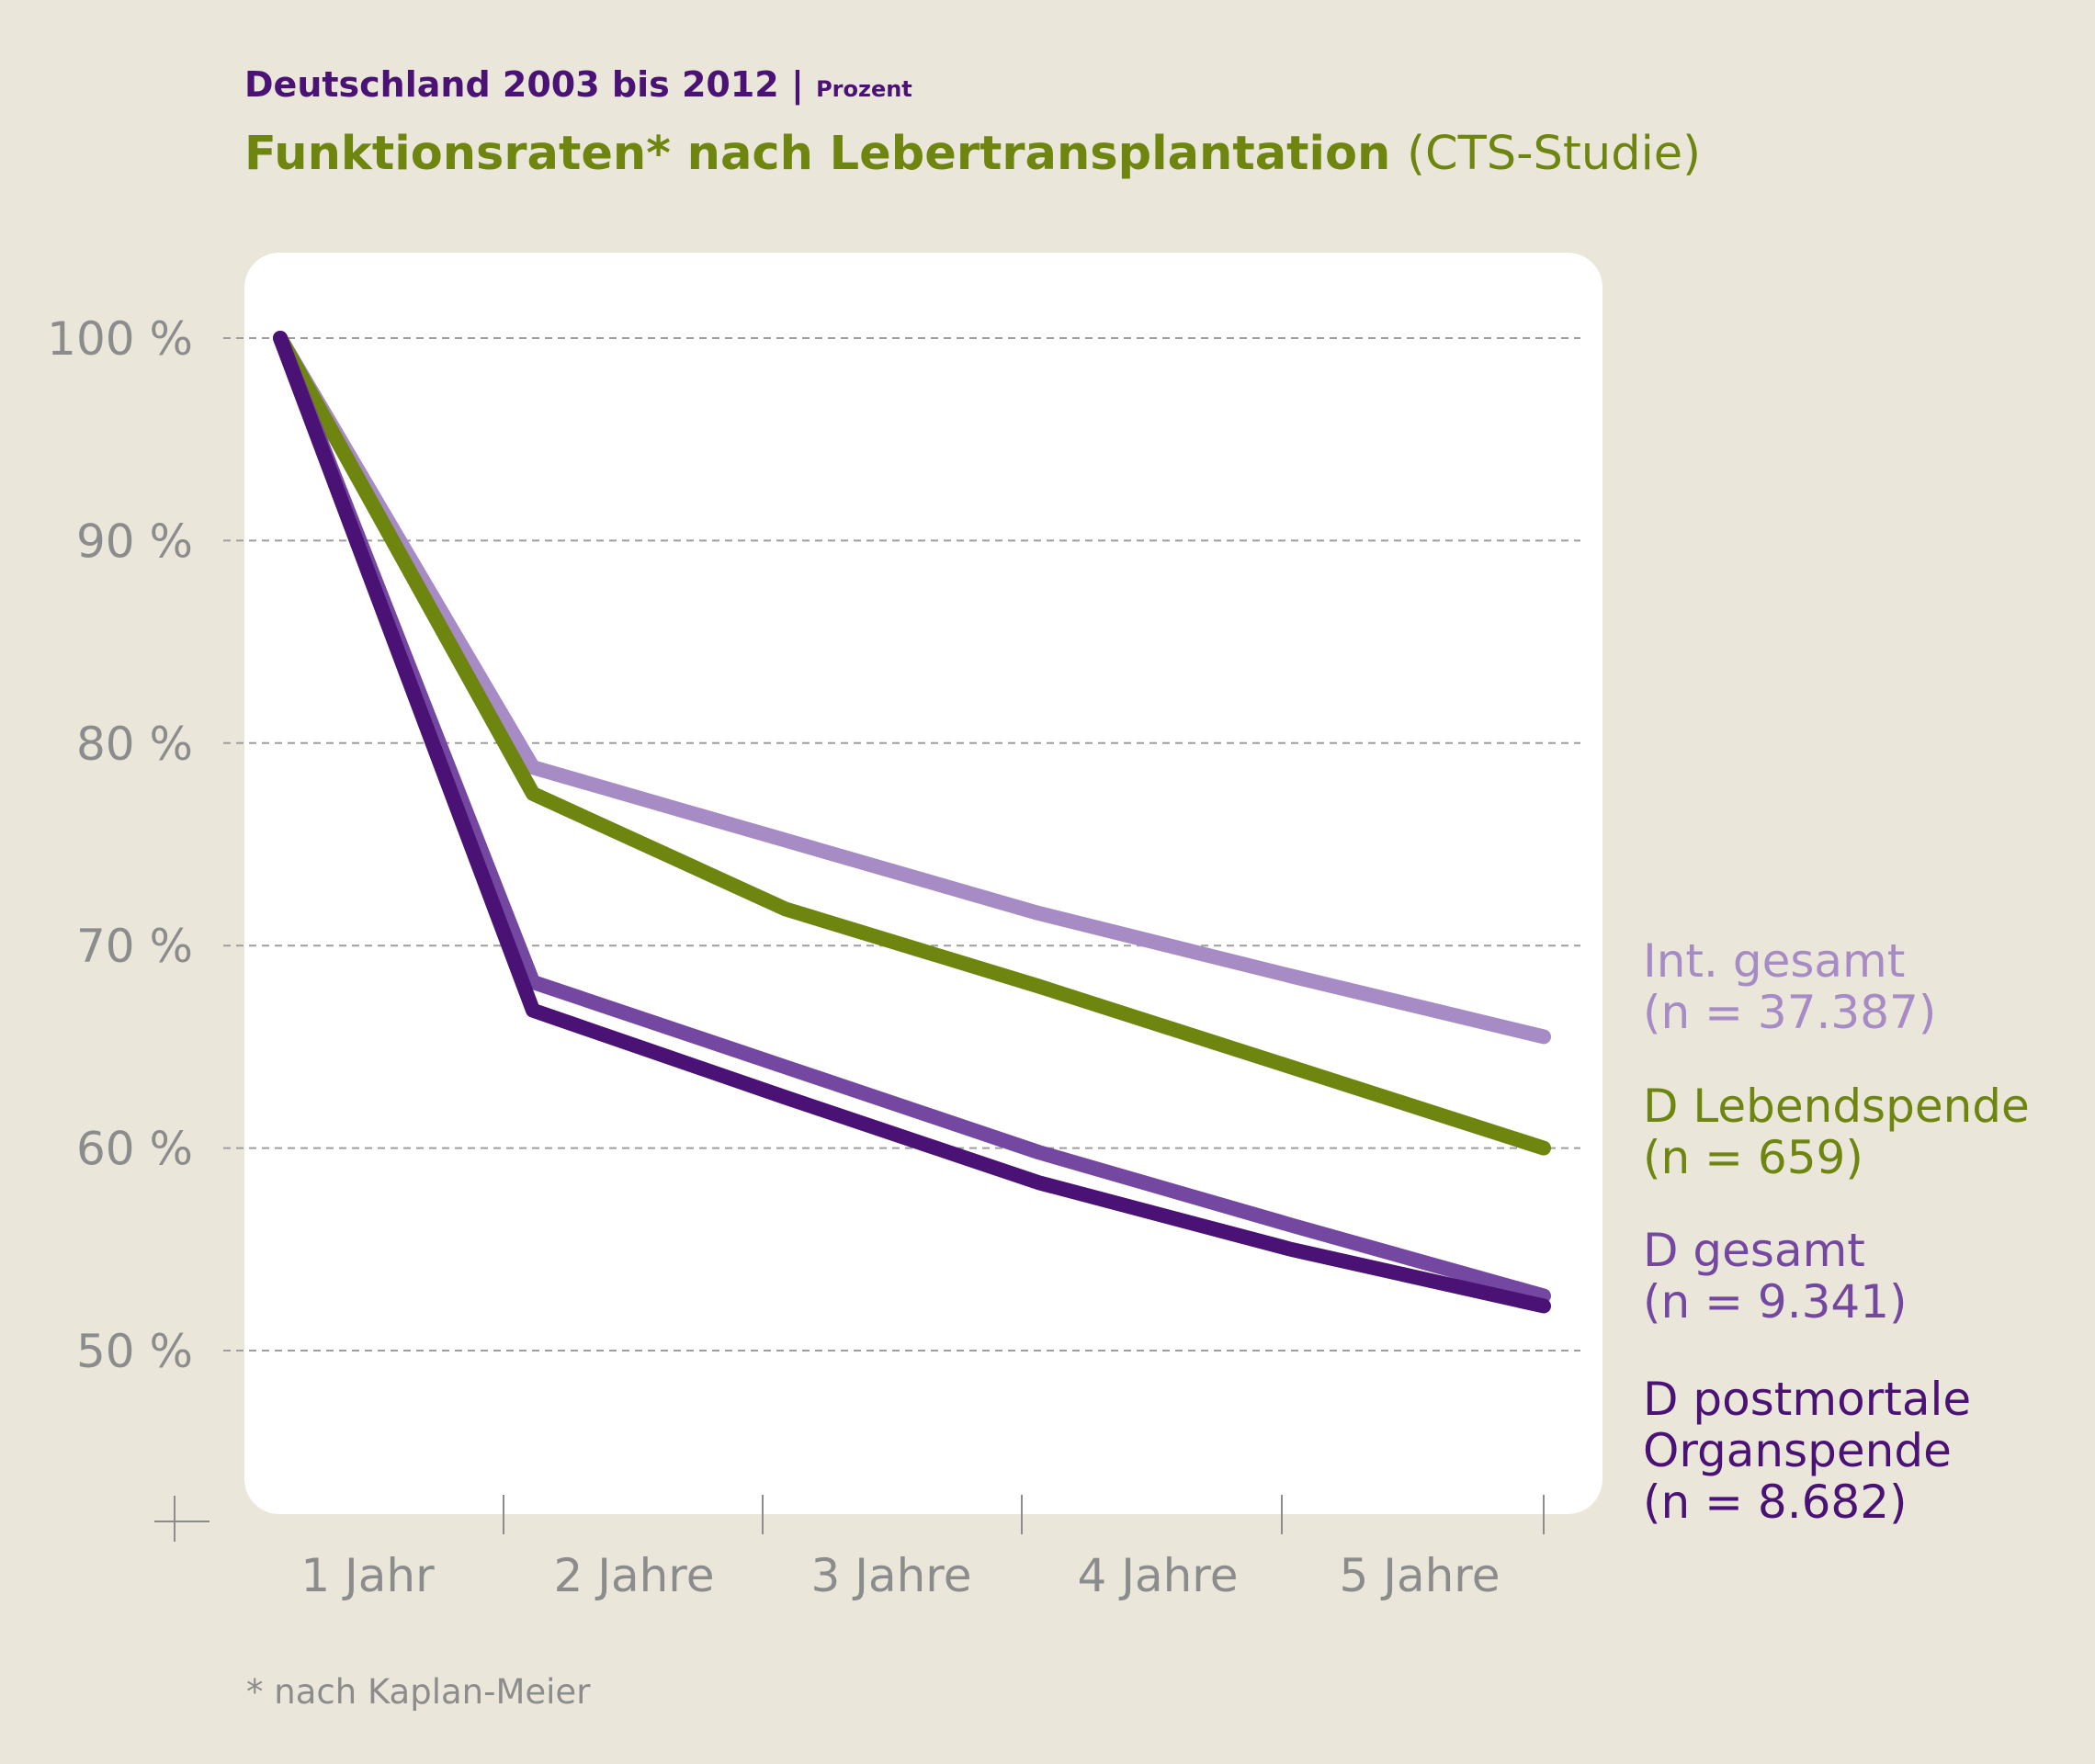 The height and width of the screenshot is (1764, 2095). I want to click on x-tick-label: 1 Jahr, so click(367, 1576).